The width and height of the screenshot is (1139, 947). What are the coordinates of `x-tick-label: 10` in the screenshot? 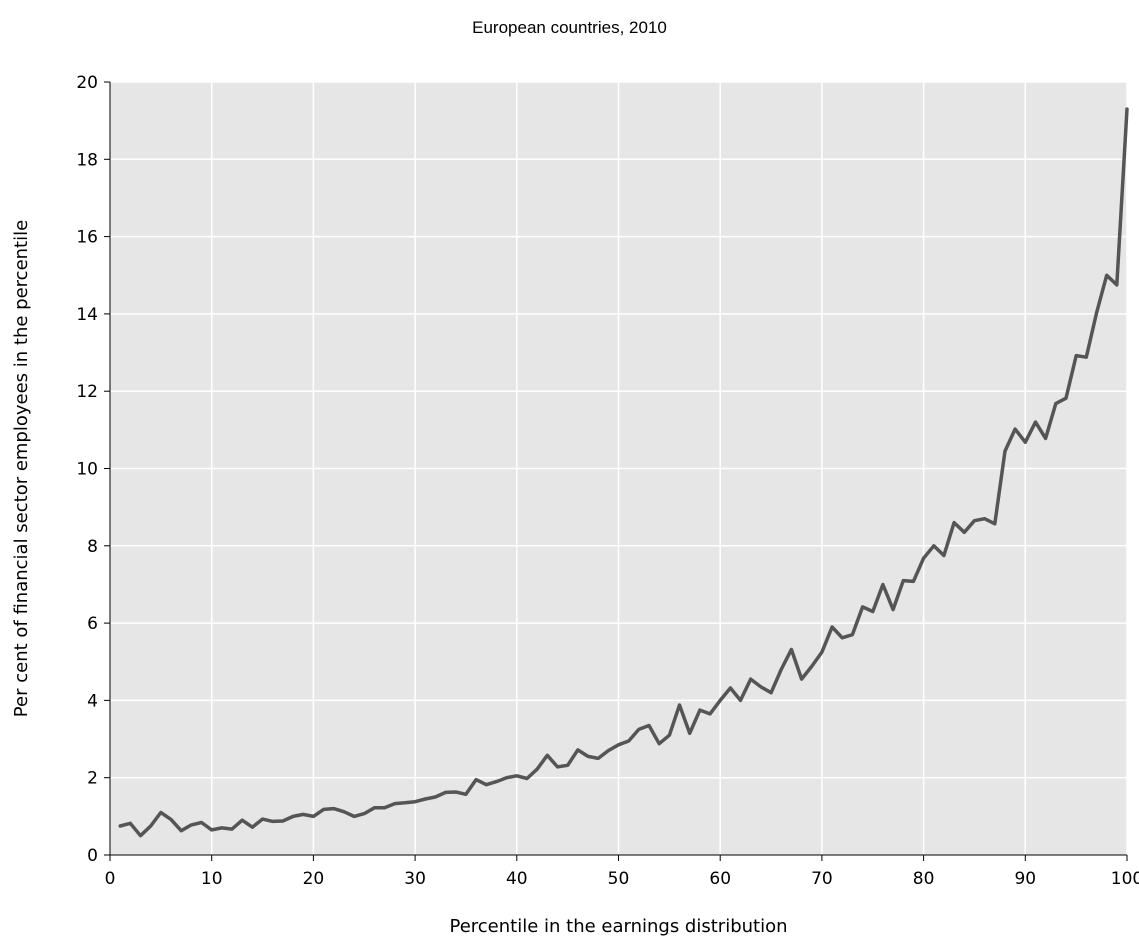 It's located at (212, 879).